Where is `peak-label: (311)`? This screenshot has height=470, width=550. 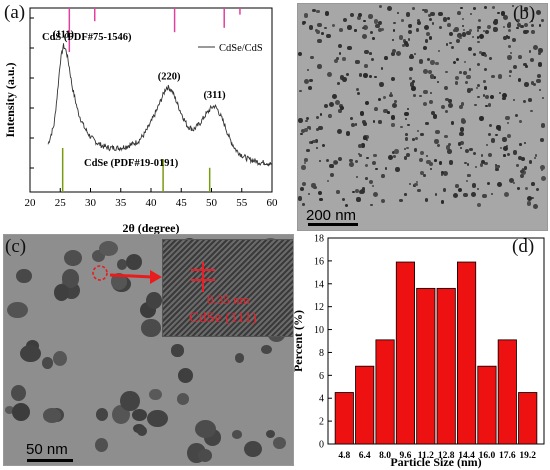 peak-label: (311) is located at coordinates (214, 95).